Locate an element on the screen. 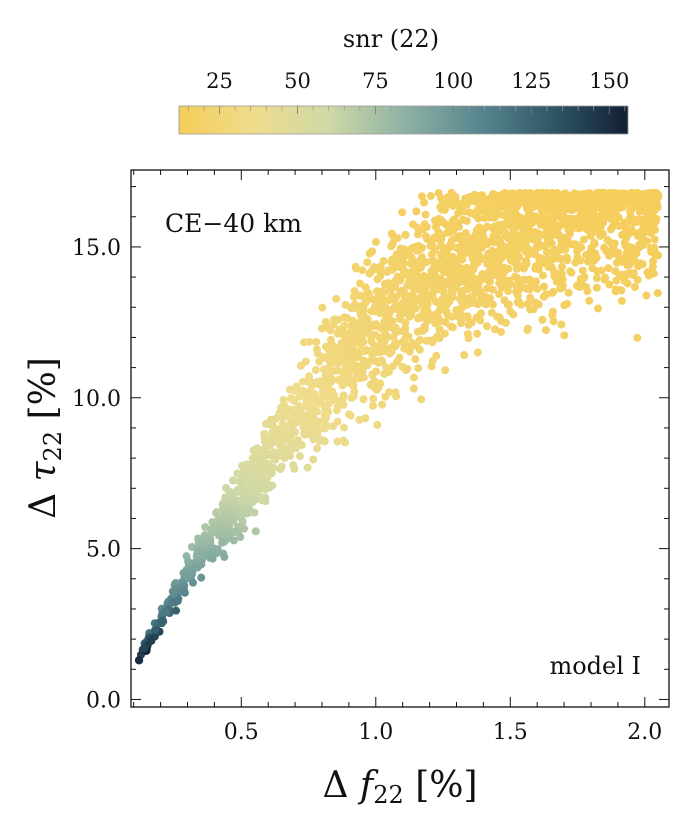 Image resolution: width=680 pixels, height=830 pixels. x-axis-label: Δ f22 [%] is located at coordinates (399, 788).